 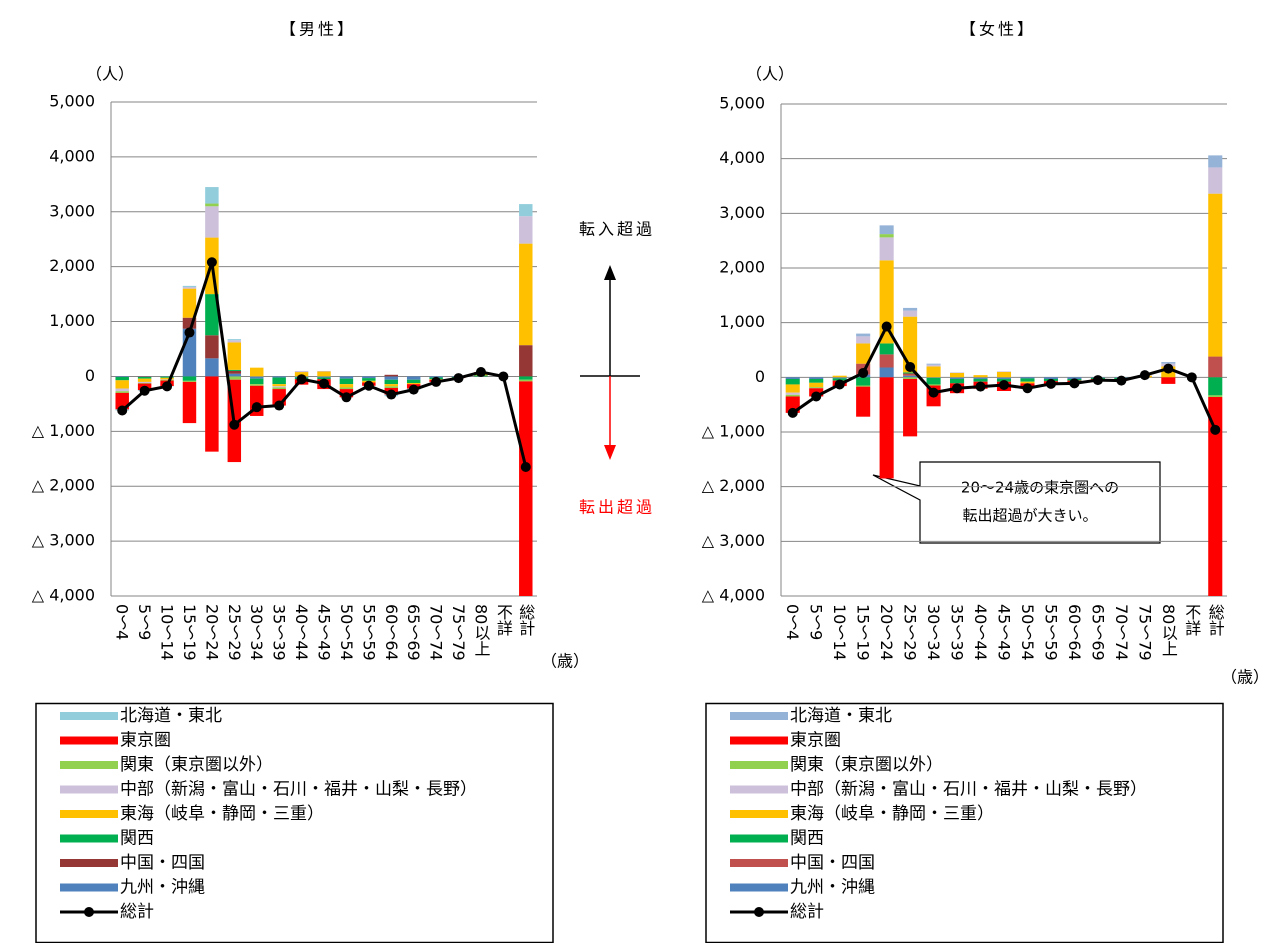 What do you see at coordinates (617, 507) in the screenshot?
I see `annotation: 転出超過` at bounding box center [617, 507].